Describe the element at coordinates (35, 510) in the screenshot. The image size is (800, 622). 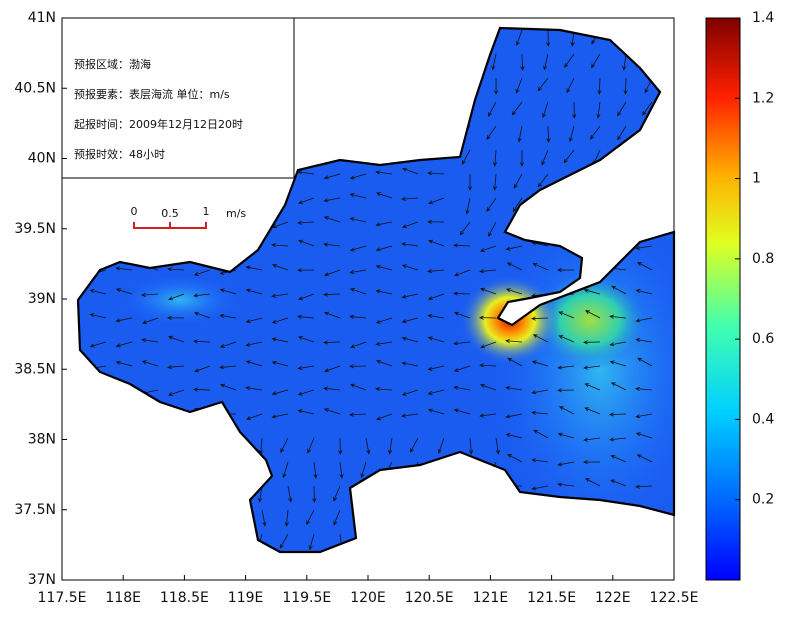
I see `y-tick-label: 37.5N` at that location.